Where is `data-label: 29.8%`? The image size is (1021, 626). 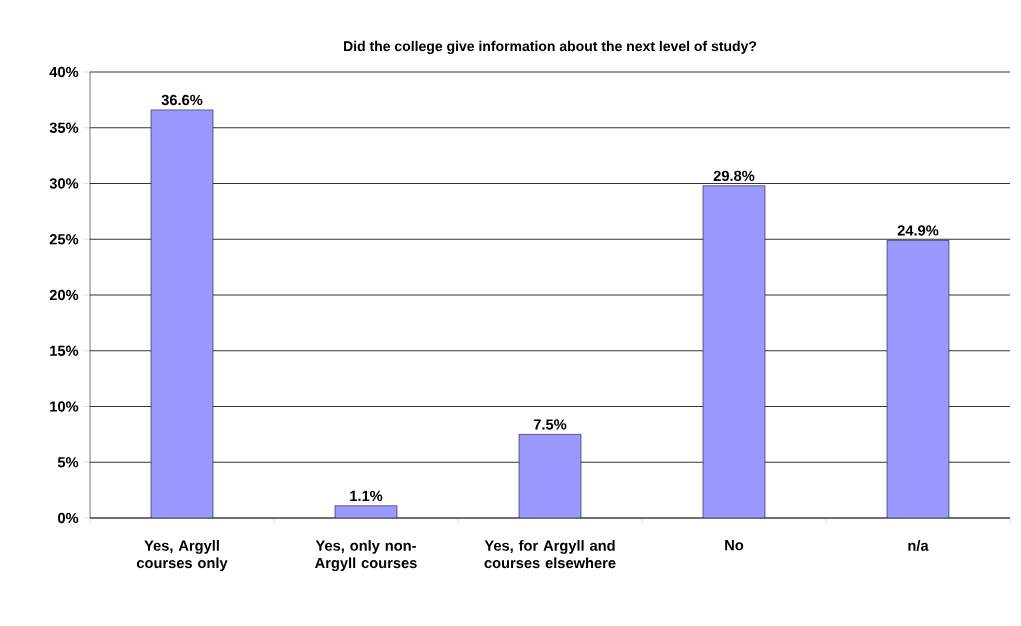 data-label: 29.8% is located at coordinates (734, 176).